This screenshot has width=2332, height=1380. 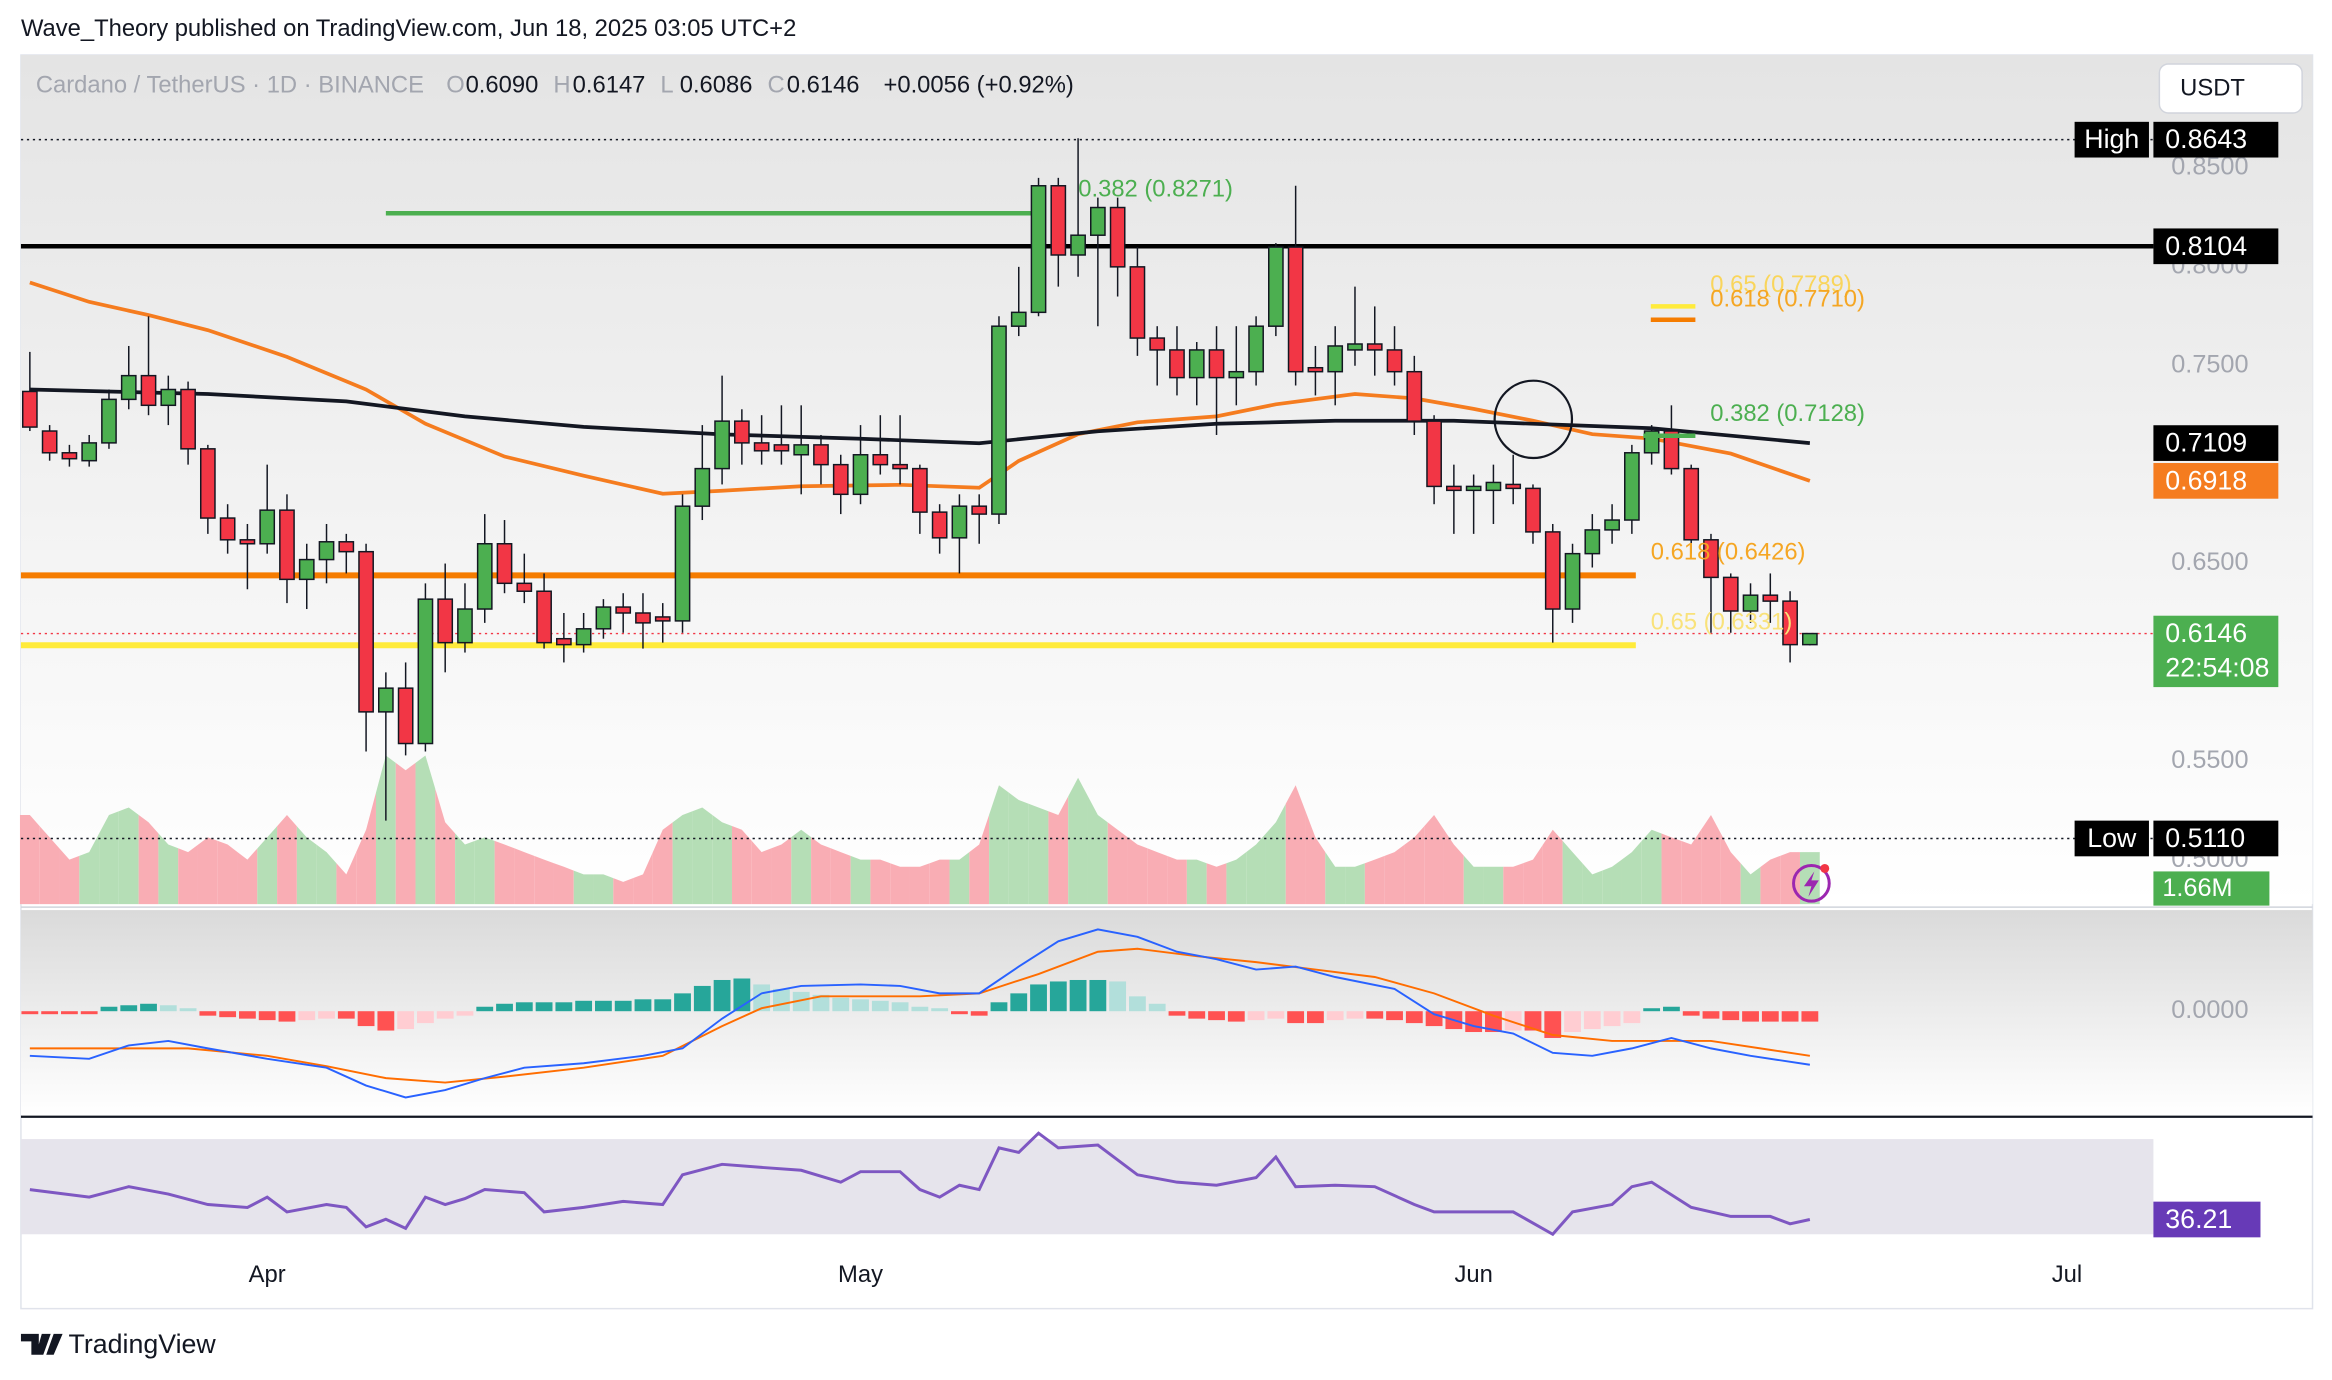 What do you see at coordinates (2111, 838) in the screenshot?
I see `price-tag-box` at bounding box center [2111, 838].